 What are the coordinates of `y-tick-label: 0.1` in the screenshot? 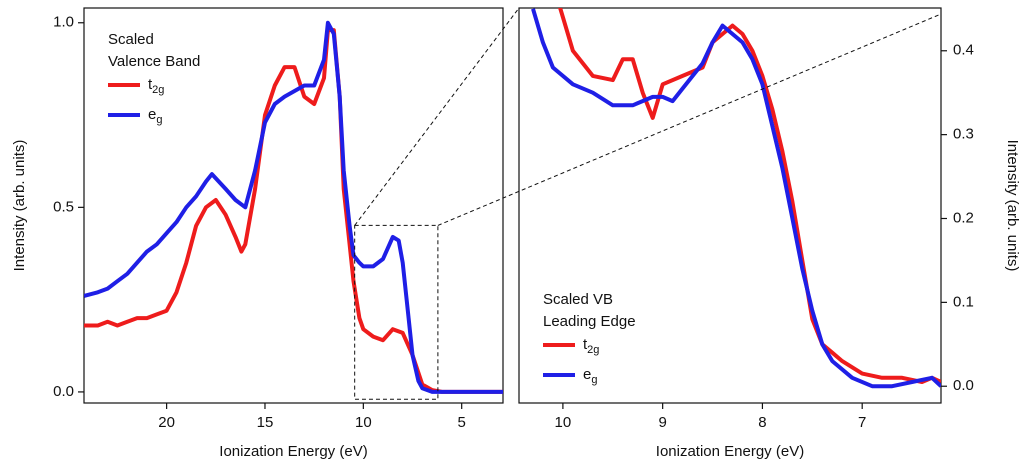 It's located at (963, 301).